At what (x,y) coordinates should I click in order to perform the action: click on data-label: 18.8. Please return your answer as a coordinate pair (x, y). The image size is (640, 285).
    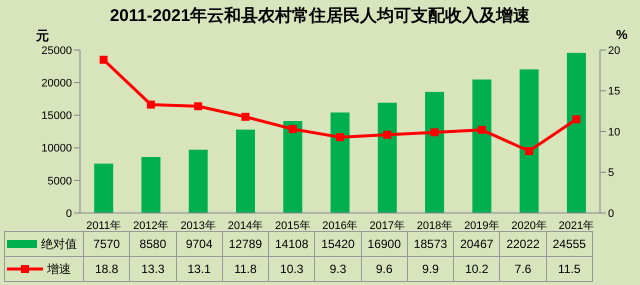
    Looking at the image, I should click on (107, 269).